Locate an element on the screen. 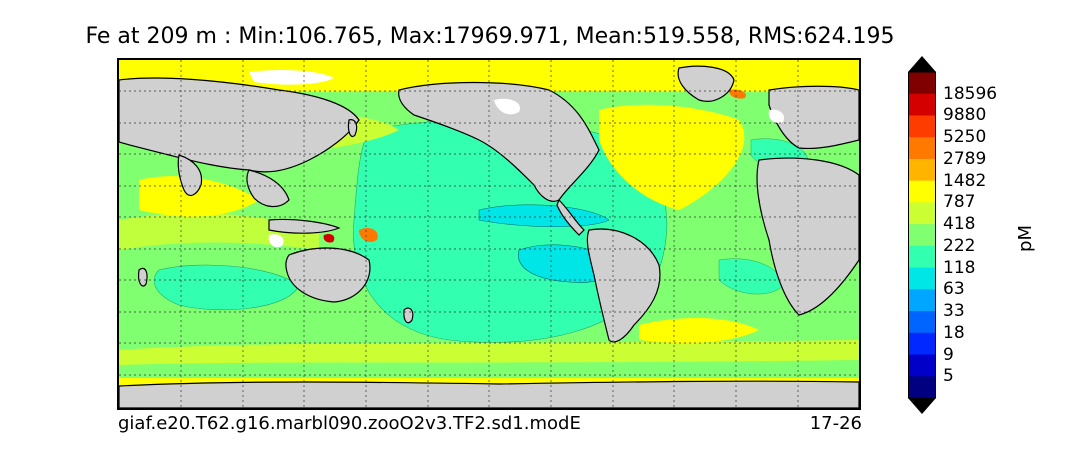 The image size is (1065, 464). colorbar-tick-label: 33 is located at coordinates (954, 311).